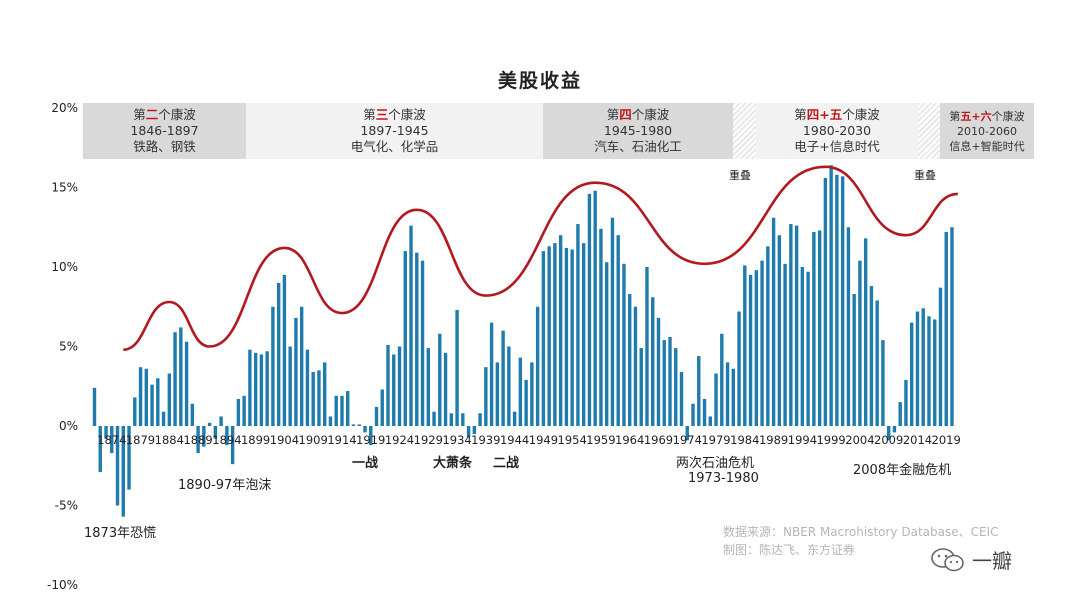  Describe the element at coordinates (859, 440) in the screenshot. I see `x-tick-label: 2004` at that location.